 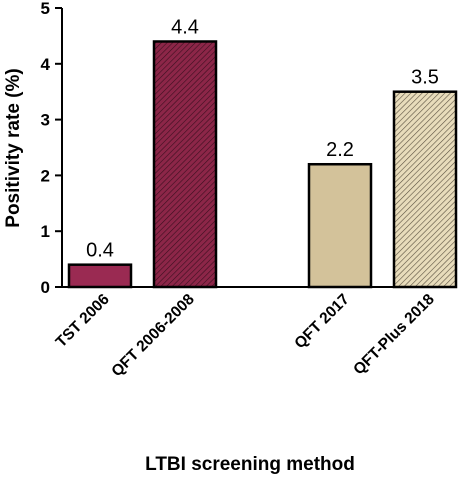 I want to click on data-label: 3.5, so click(x=425, y=78).